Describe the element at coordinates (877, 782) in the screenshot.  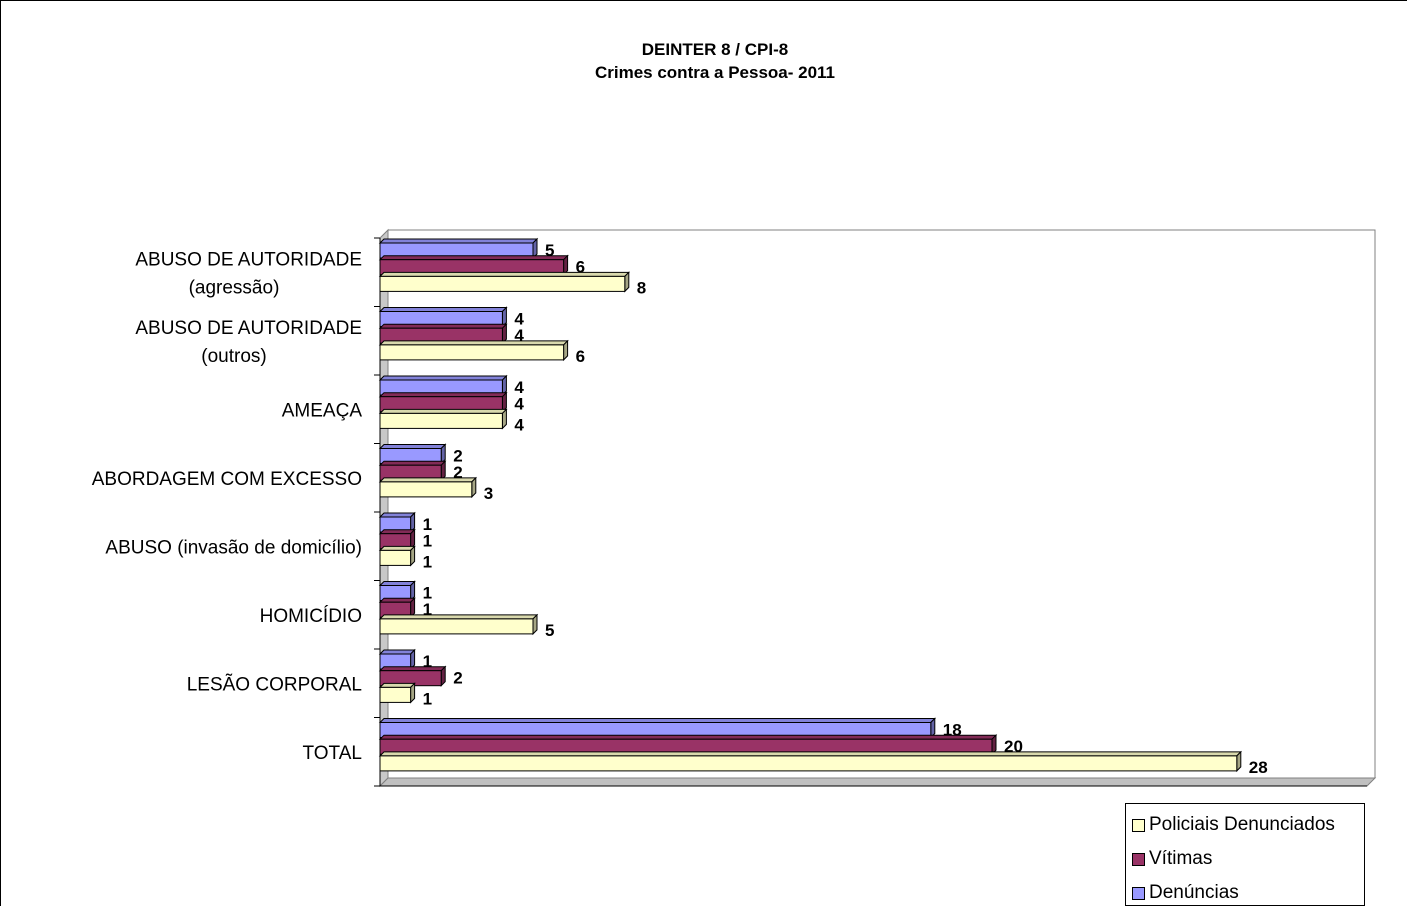
I see `floor` at that location.